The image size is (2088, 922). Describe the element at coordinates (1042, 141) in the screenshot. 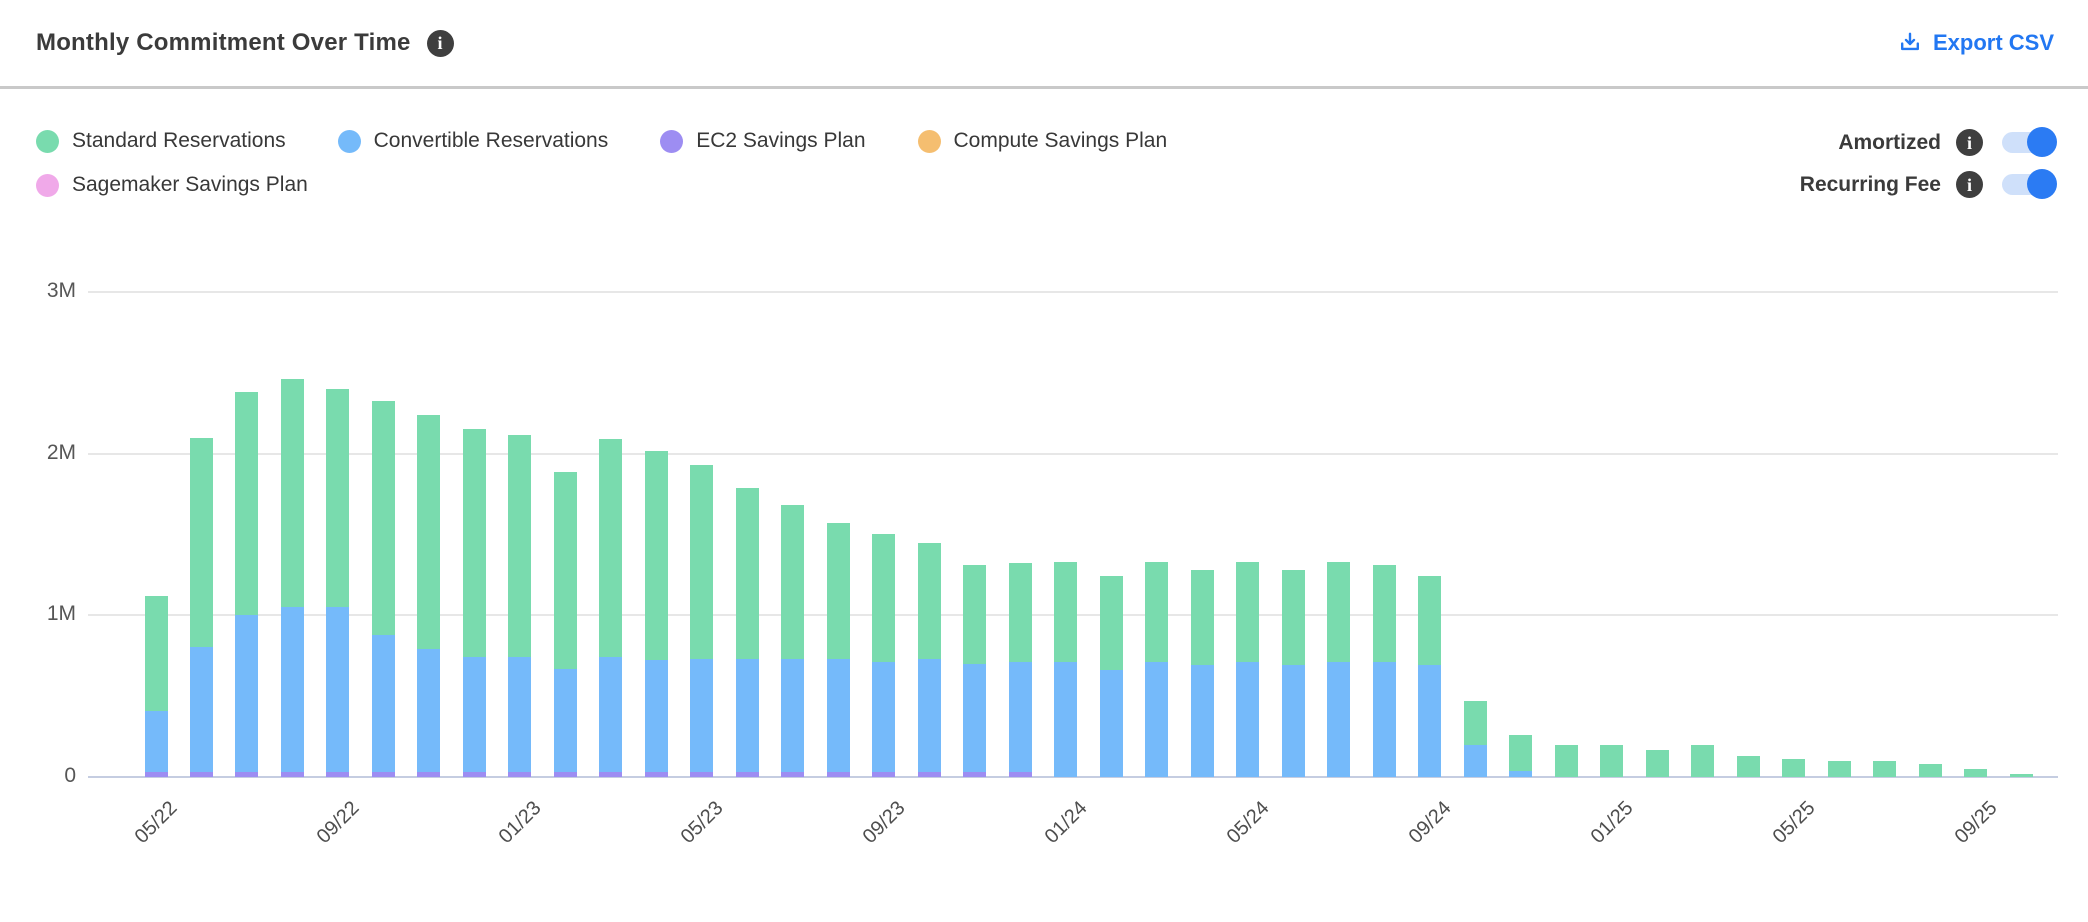

I see `legend-item-compute-savings-plan: Compute Savings Plan` at that location.